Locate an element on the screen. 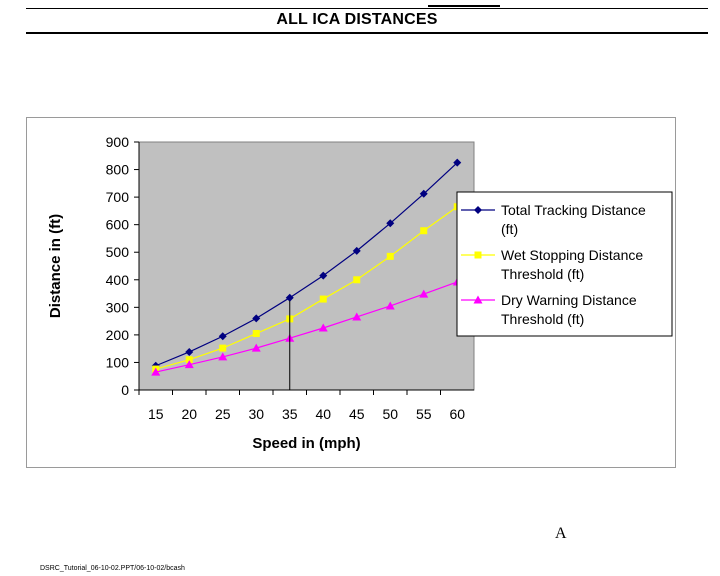 This screenshot has width=720, height=576. x-tick-label: 30 is located at coordinates (256, 414).